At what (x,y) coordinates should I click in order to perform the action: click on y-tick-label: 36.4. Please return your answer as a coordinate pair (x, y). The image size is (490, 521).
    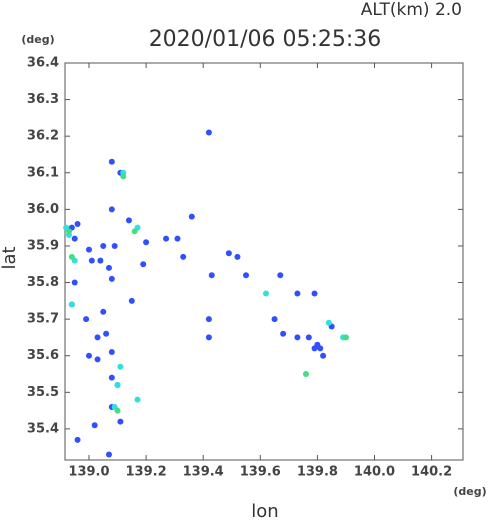
    Looking at the image, I should click on (43, 63).